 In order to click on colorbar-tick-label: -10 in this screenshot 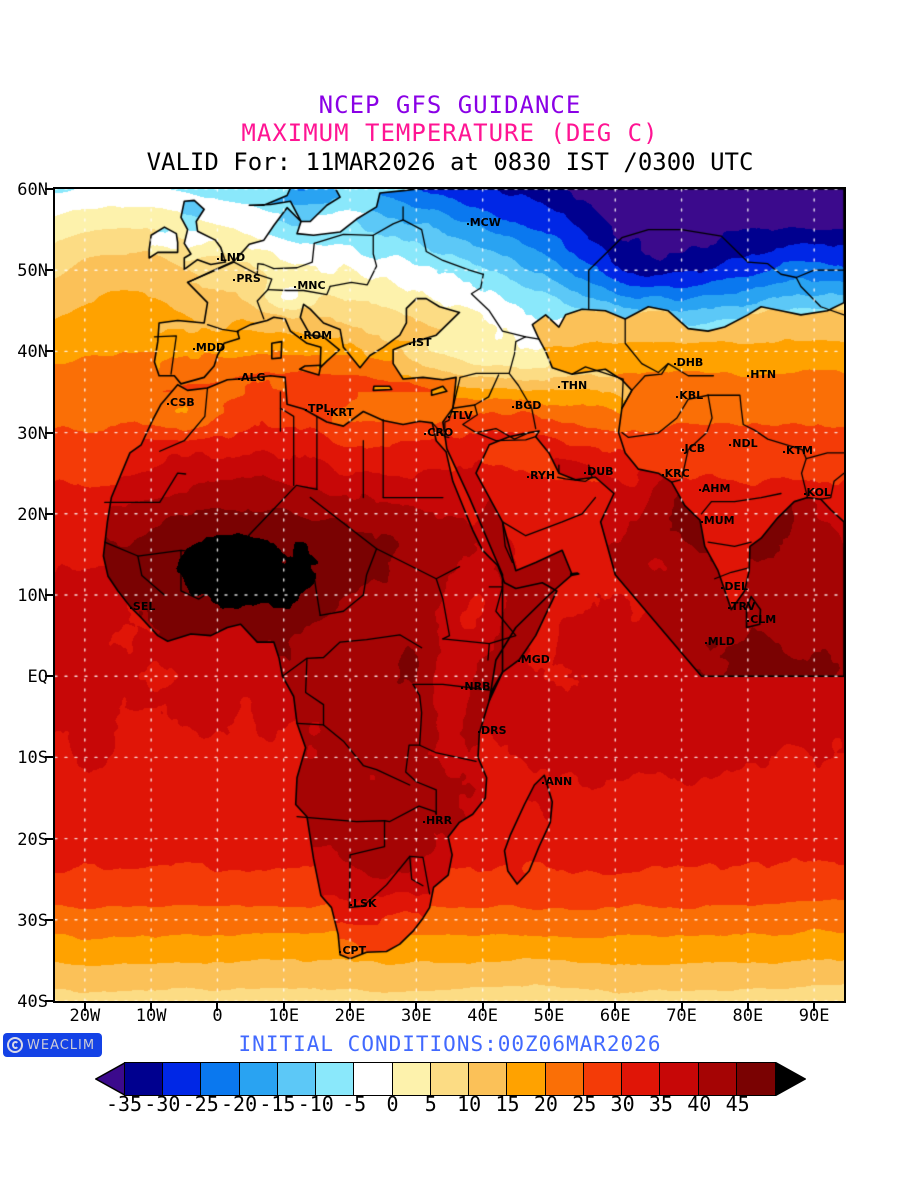, I will do `click(315, 1104)`.